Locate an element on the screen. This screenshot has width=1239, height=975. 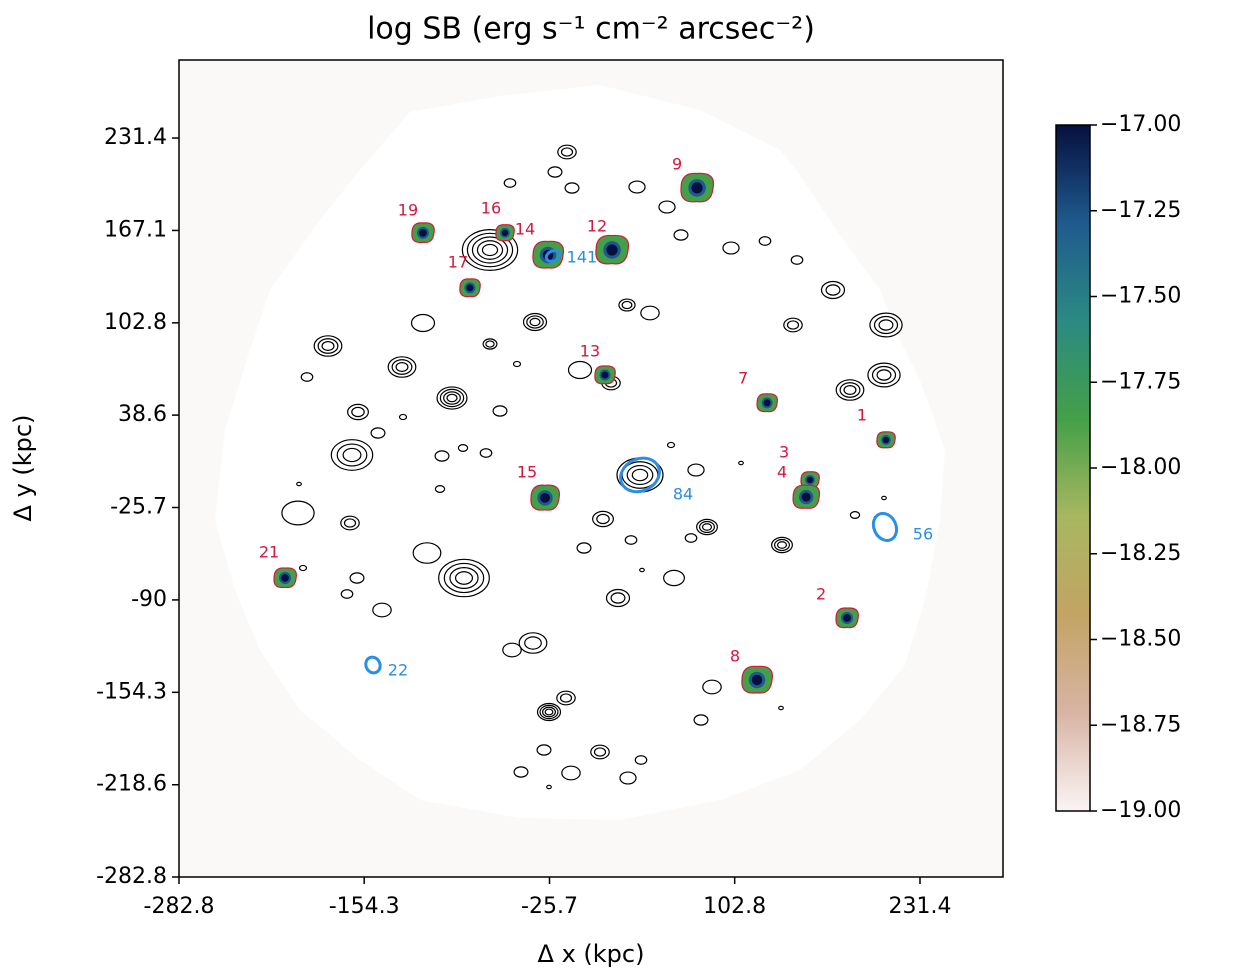
colorbar-tick-label: −17.00 is located at coordinates (1140, 124).